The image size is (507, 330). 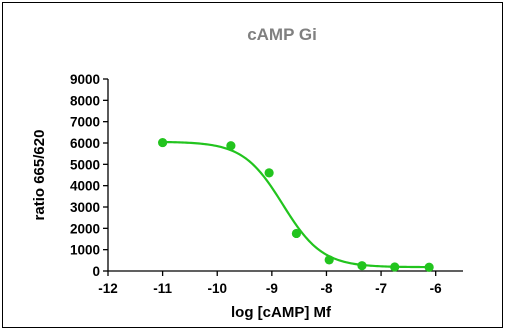 I want to click on y-tick-label: 2000, so click(x=85, y=228).